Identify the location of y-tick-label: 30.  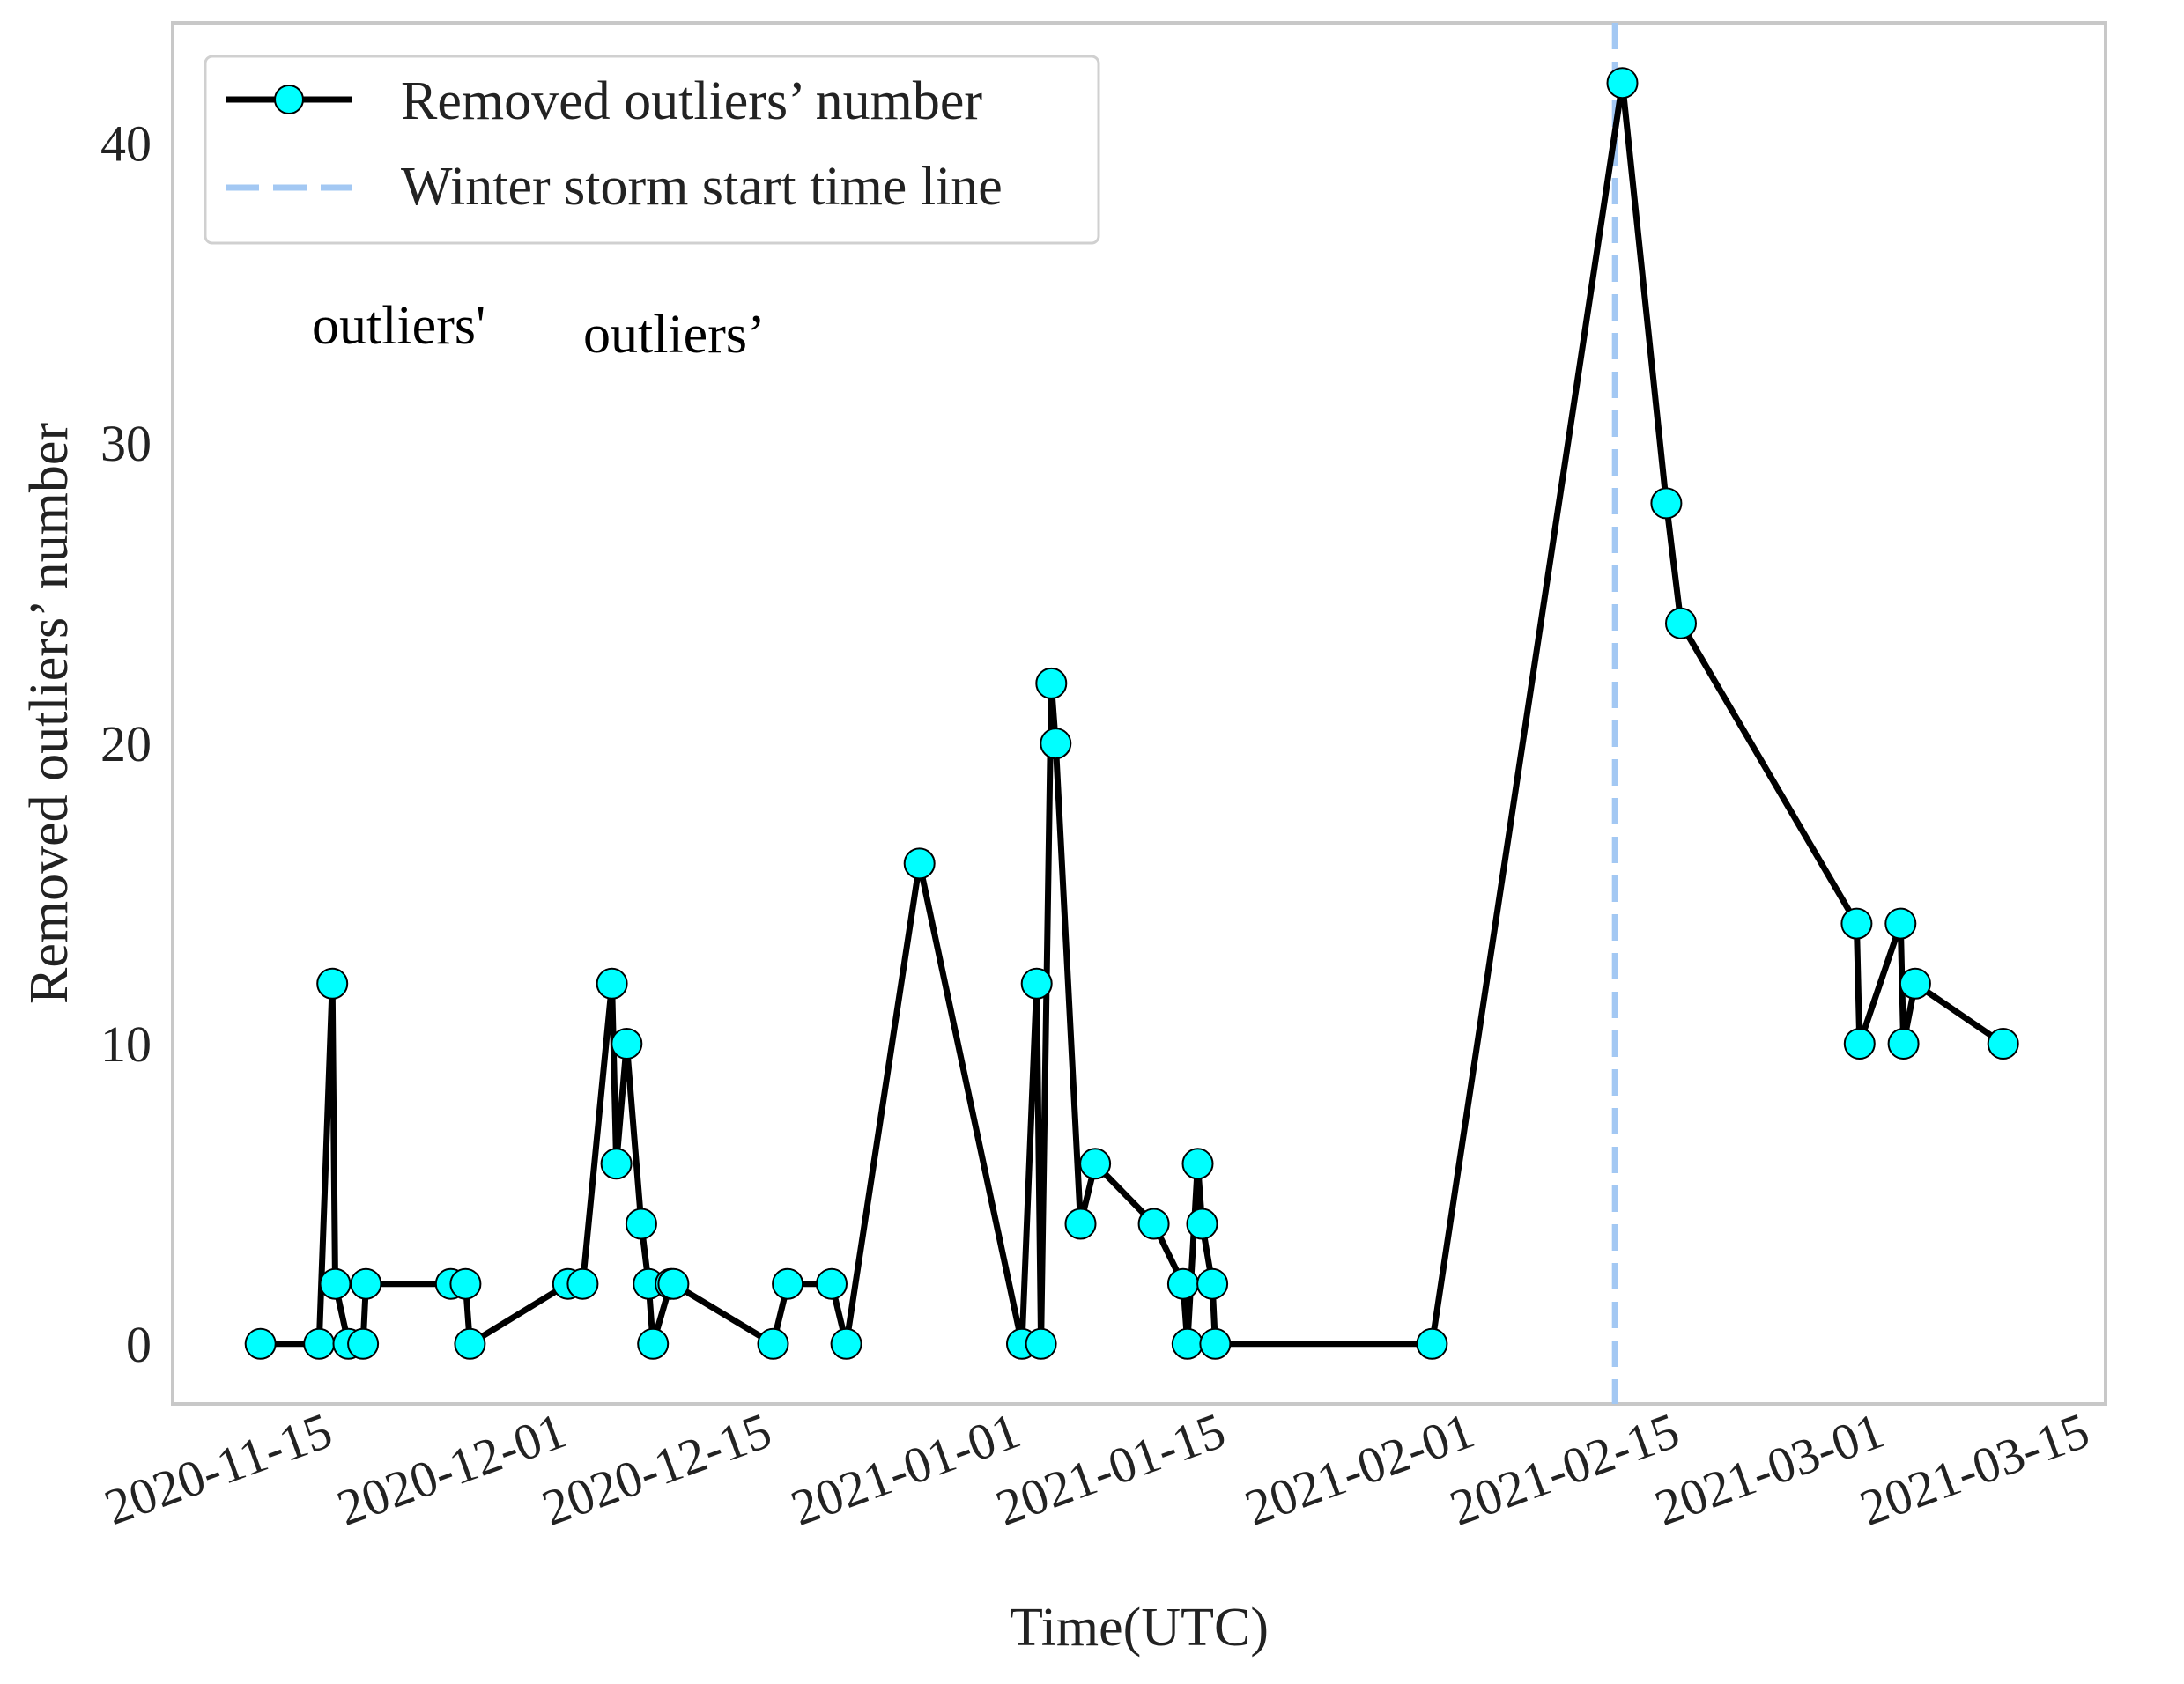
(126, 443).